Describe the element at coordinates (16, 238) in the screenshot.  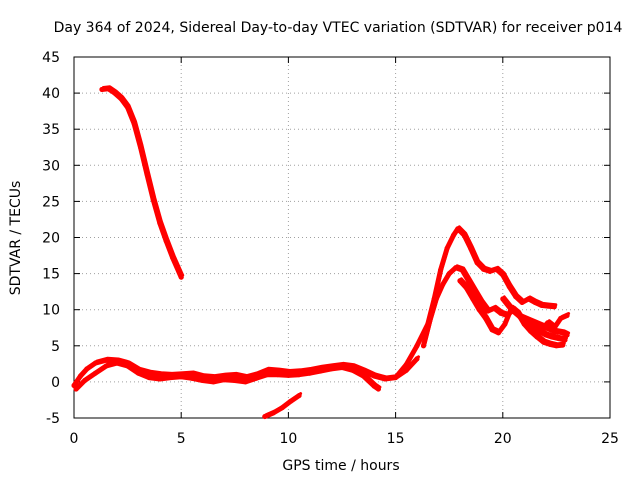
I see `y-axis-label: SDTVAR / TECUs` at that location.